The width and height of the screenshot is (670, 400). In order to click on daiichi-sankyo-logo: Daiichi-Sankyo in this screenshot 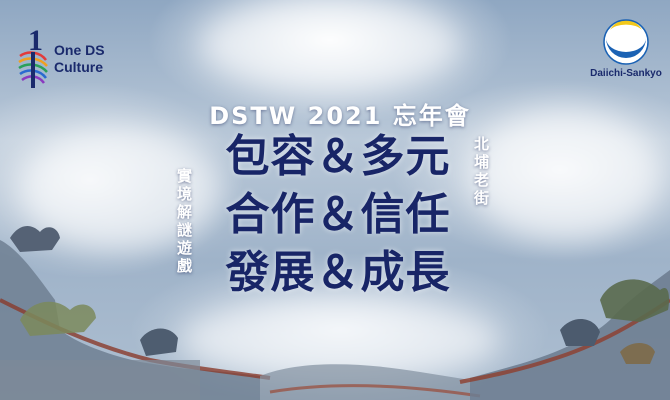, I will do `click(626, 53)`.